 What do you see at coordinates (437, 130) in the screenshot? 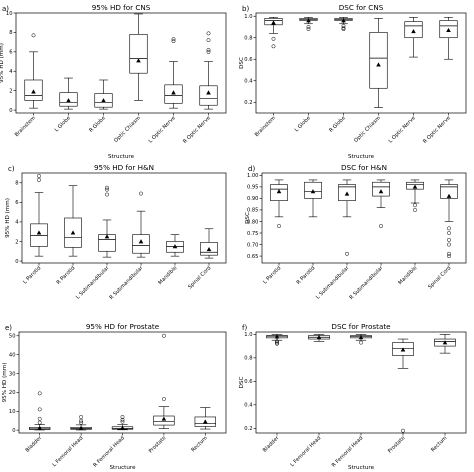
I see `x-tick-label: R Optic Nerve` at bounding box center [437, 130].